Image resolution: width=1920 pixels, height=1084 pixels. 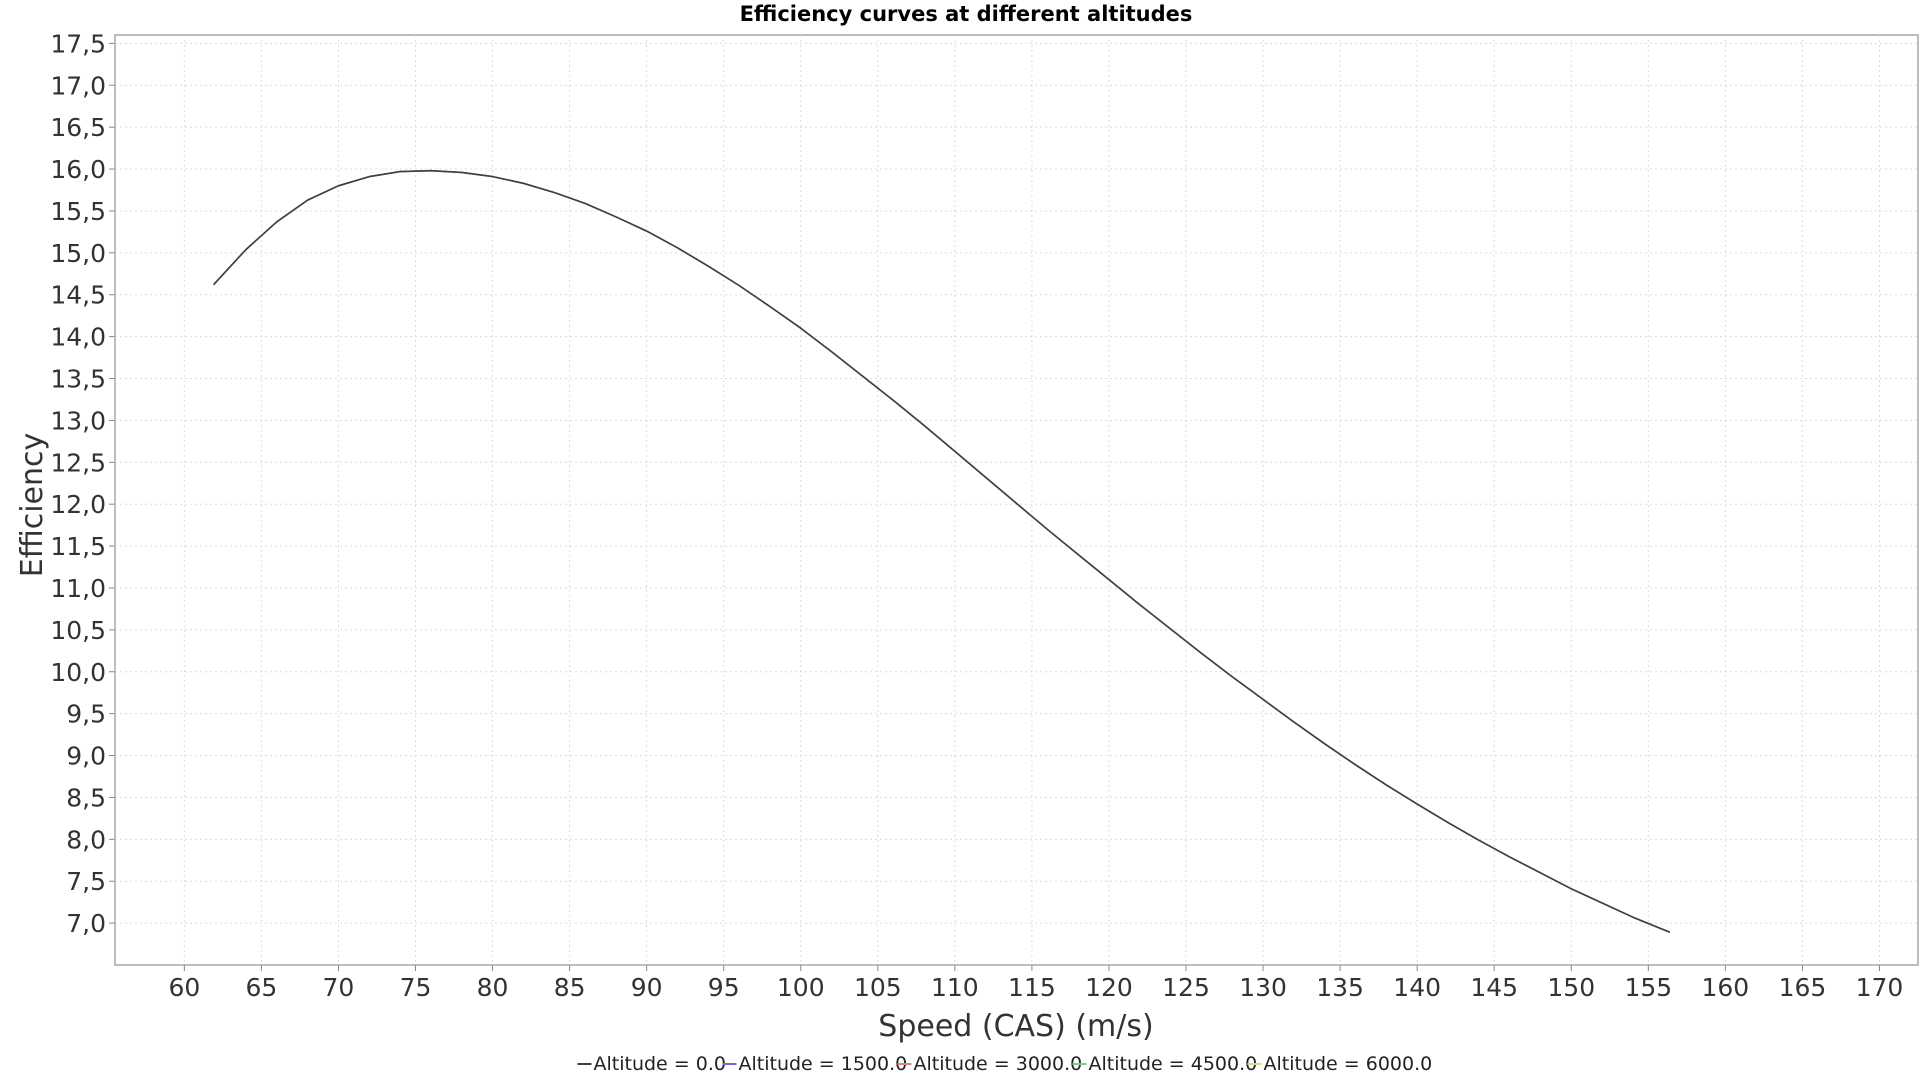 I want to click on y-tick-label: 10,0, so click(x=78, y=672).